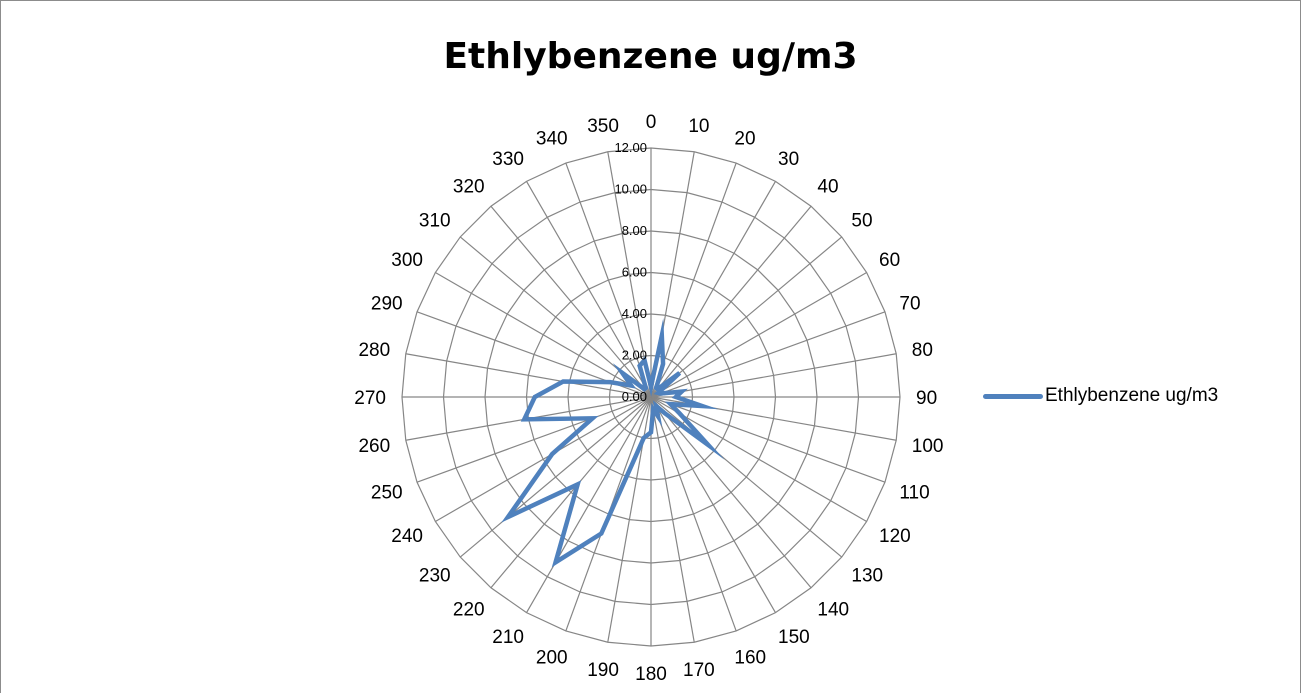  I want to click on series-layer, so click(613, 442).